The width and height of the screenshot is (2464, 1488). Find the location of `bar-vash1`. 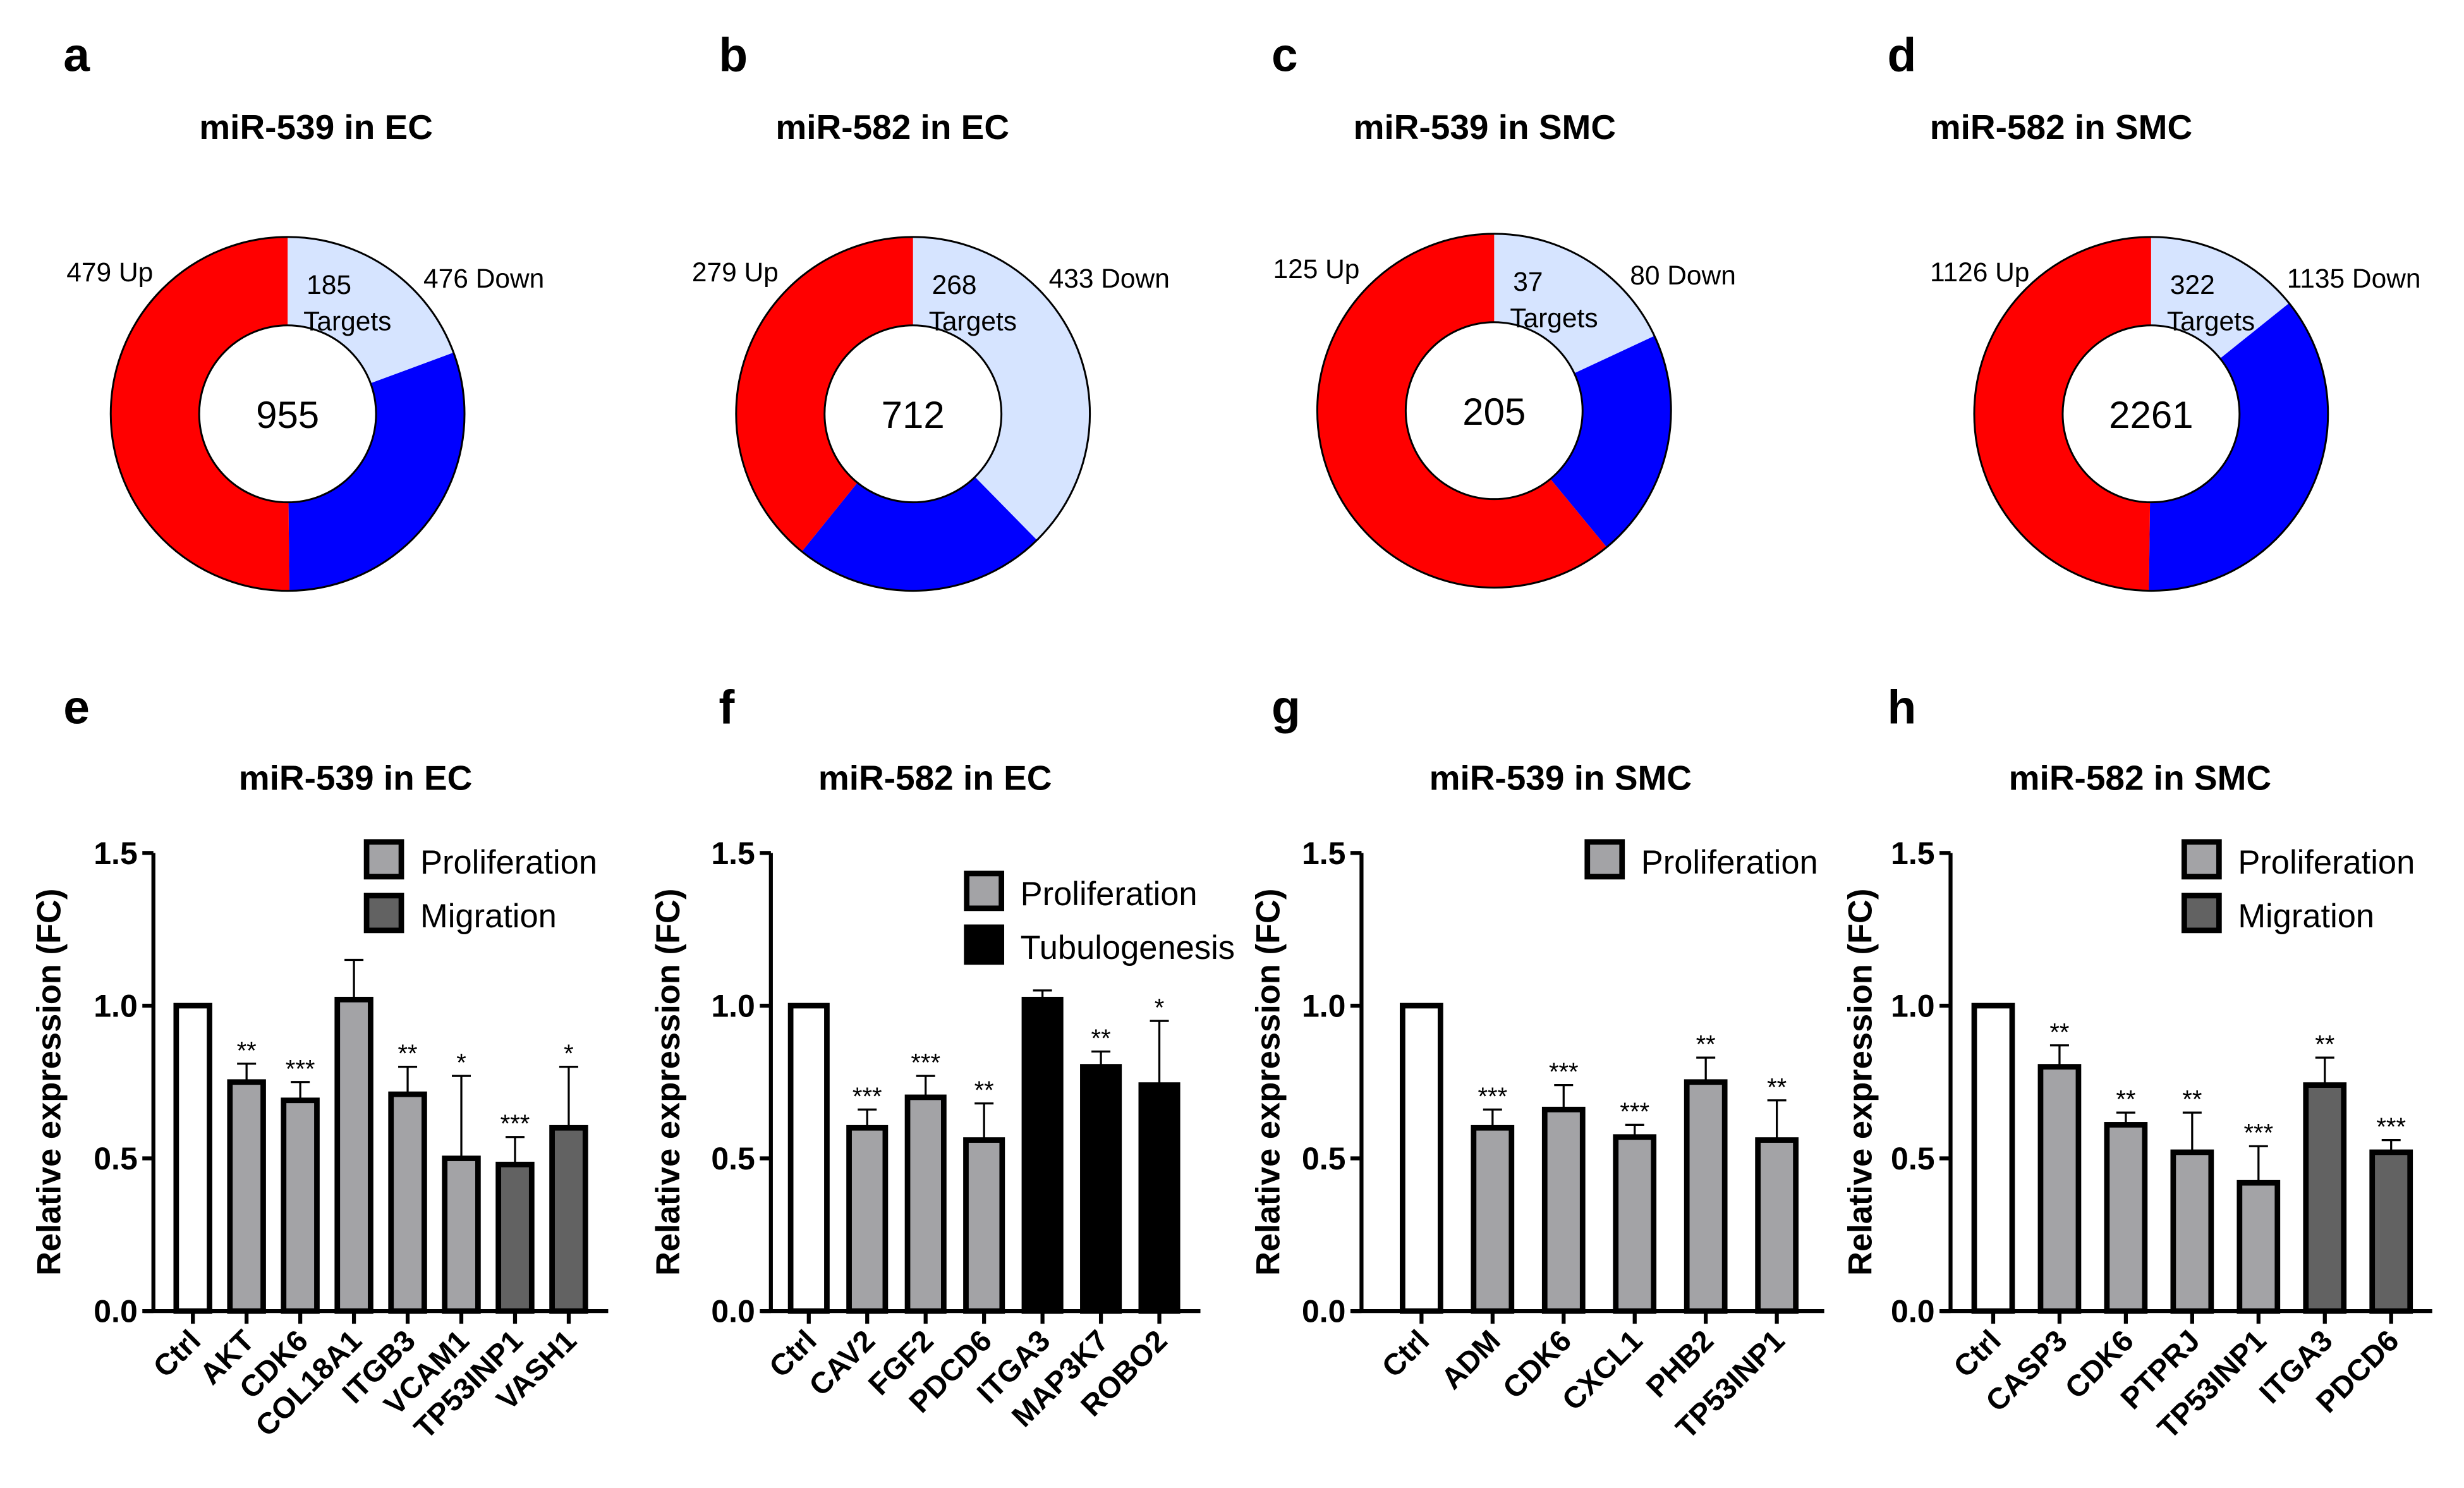

bar-vash1 is located at coordinates (568, 1219).